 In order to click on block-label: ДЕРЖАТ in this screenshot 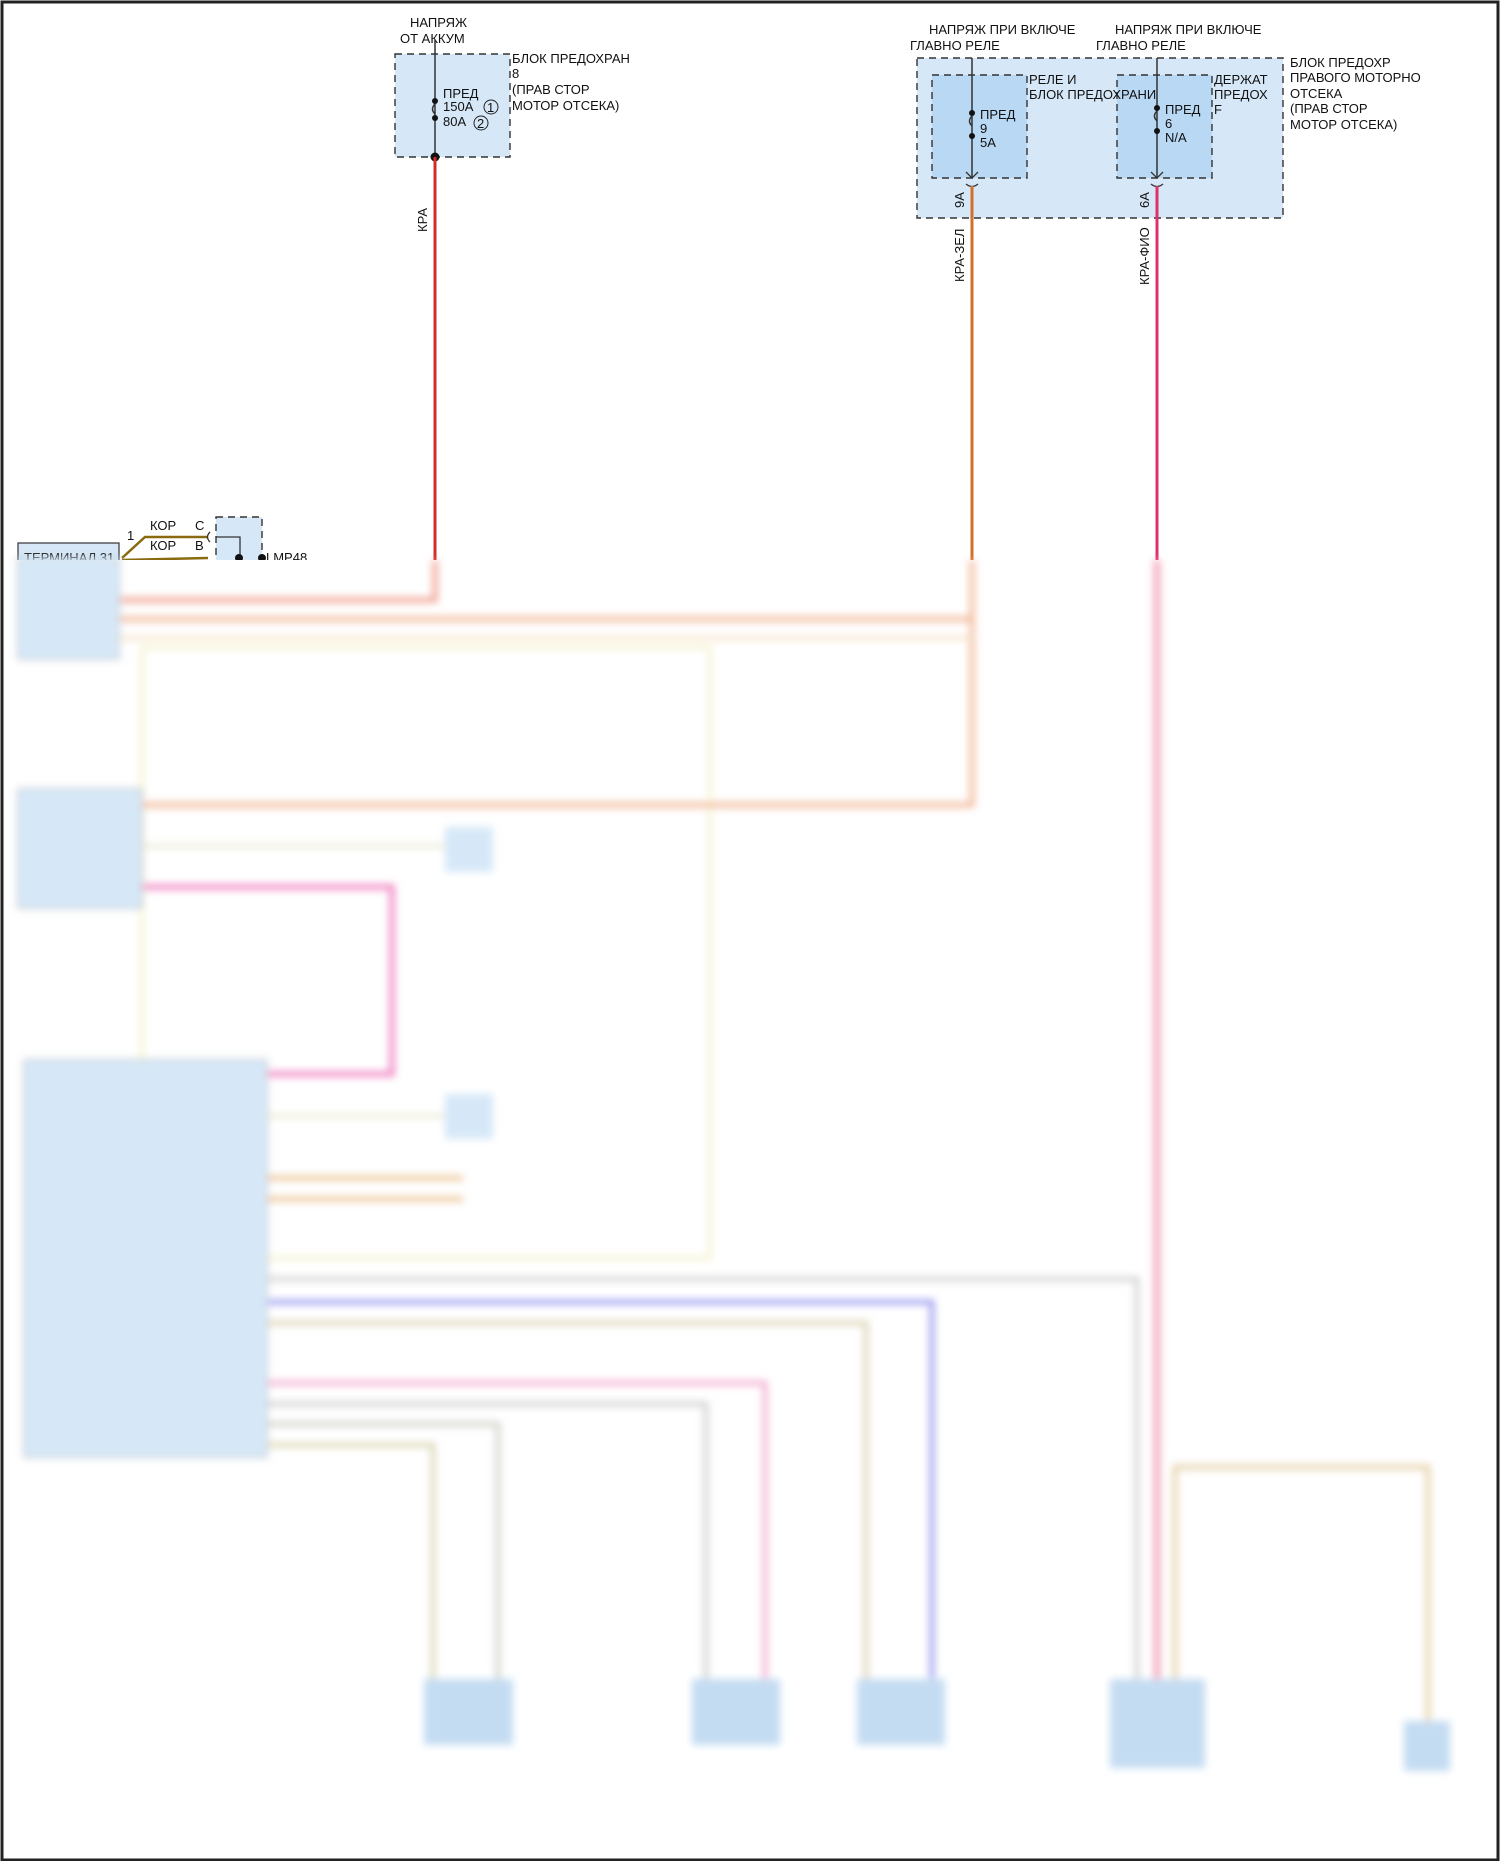, I will do `click(1241, 79)`.